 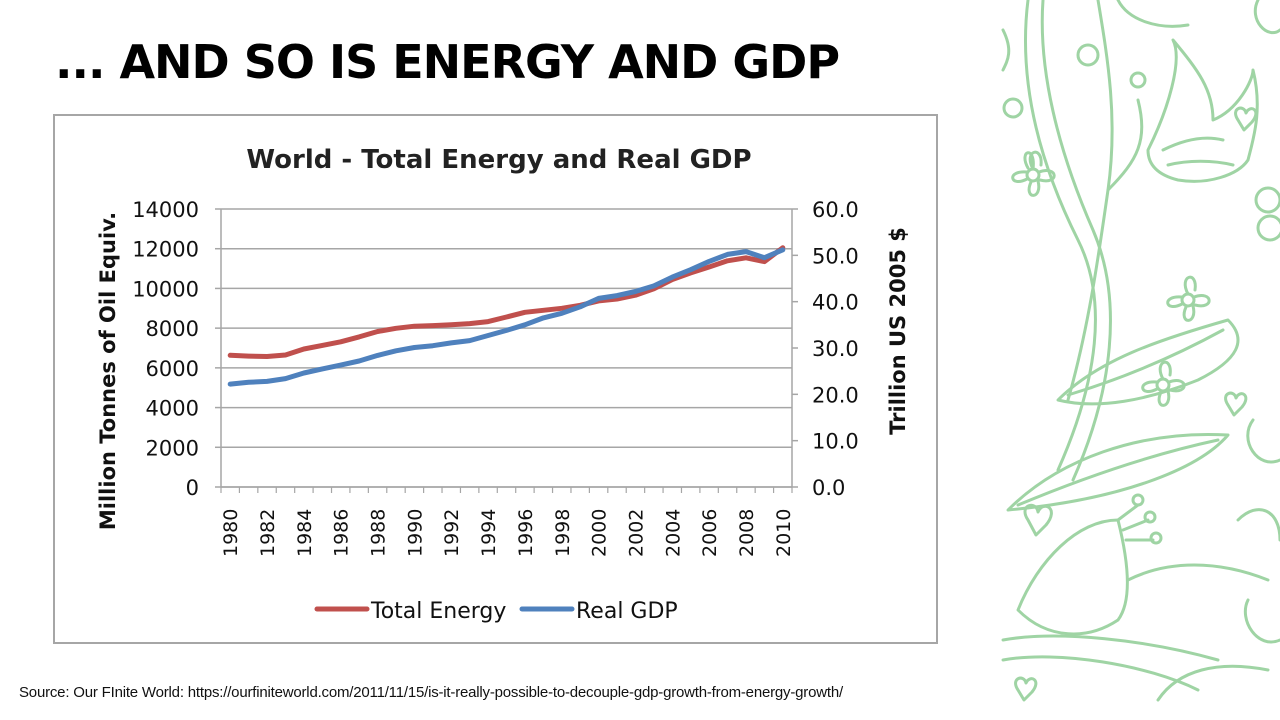 I want to click on x-tick-label: 1994, so click(x=489, y=533).